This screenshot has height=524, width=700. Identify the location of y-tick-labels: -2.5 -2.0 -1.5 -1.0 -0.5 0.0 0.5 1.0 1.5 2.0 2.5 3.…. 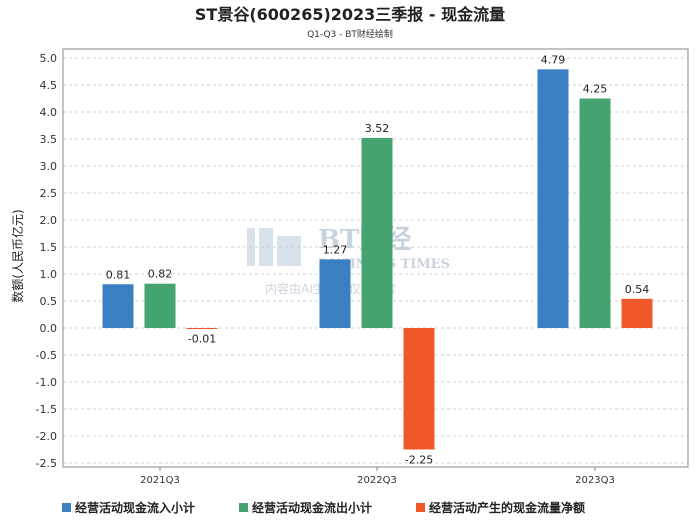
(46, 261).